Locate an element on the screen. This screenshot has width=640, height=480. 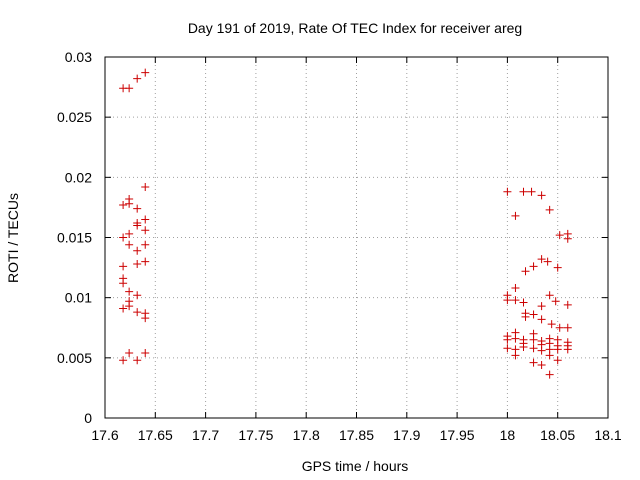
y-tick-label: 0.015 is located at coordinates (74, 238).